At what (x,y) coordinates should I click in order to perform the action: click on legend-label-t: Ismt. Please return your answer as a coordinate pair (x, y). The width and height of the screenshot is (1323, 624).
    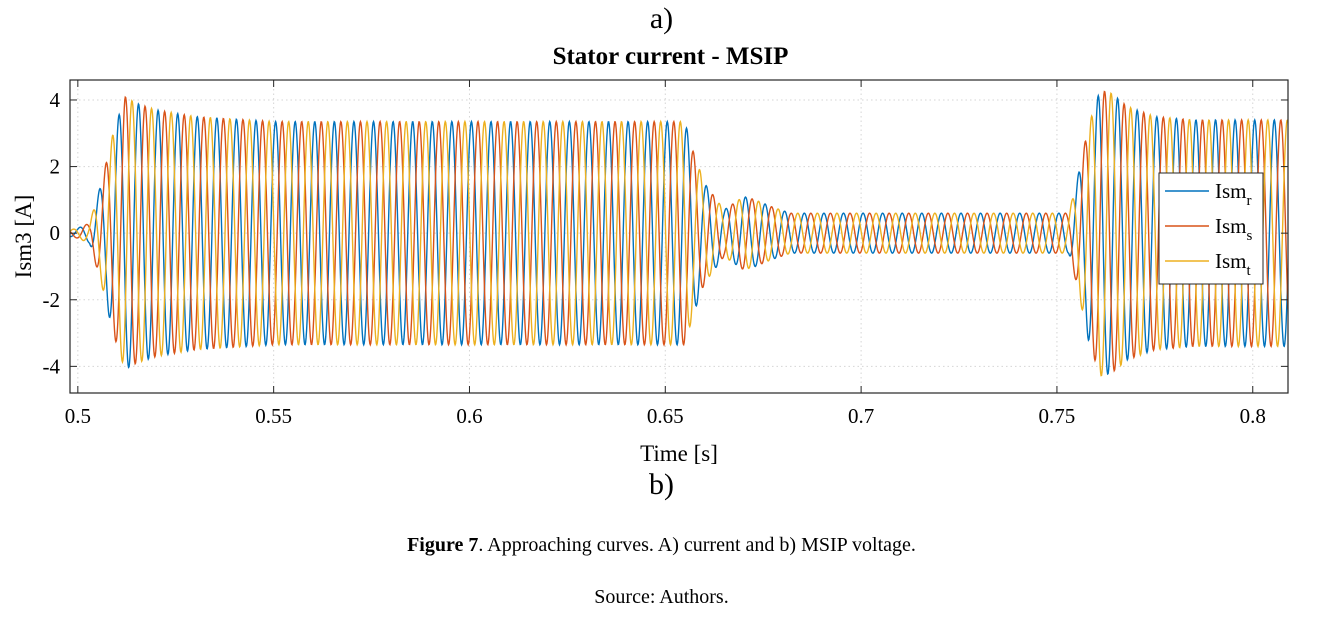
    Looking at the image, I should click on (1233, 264).